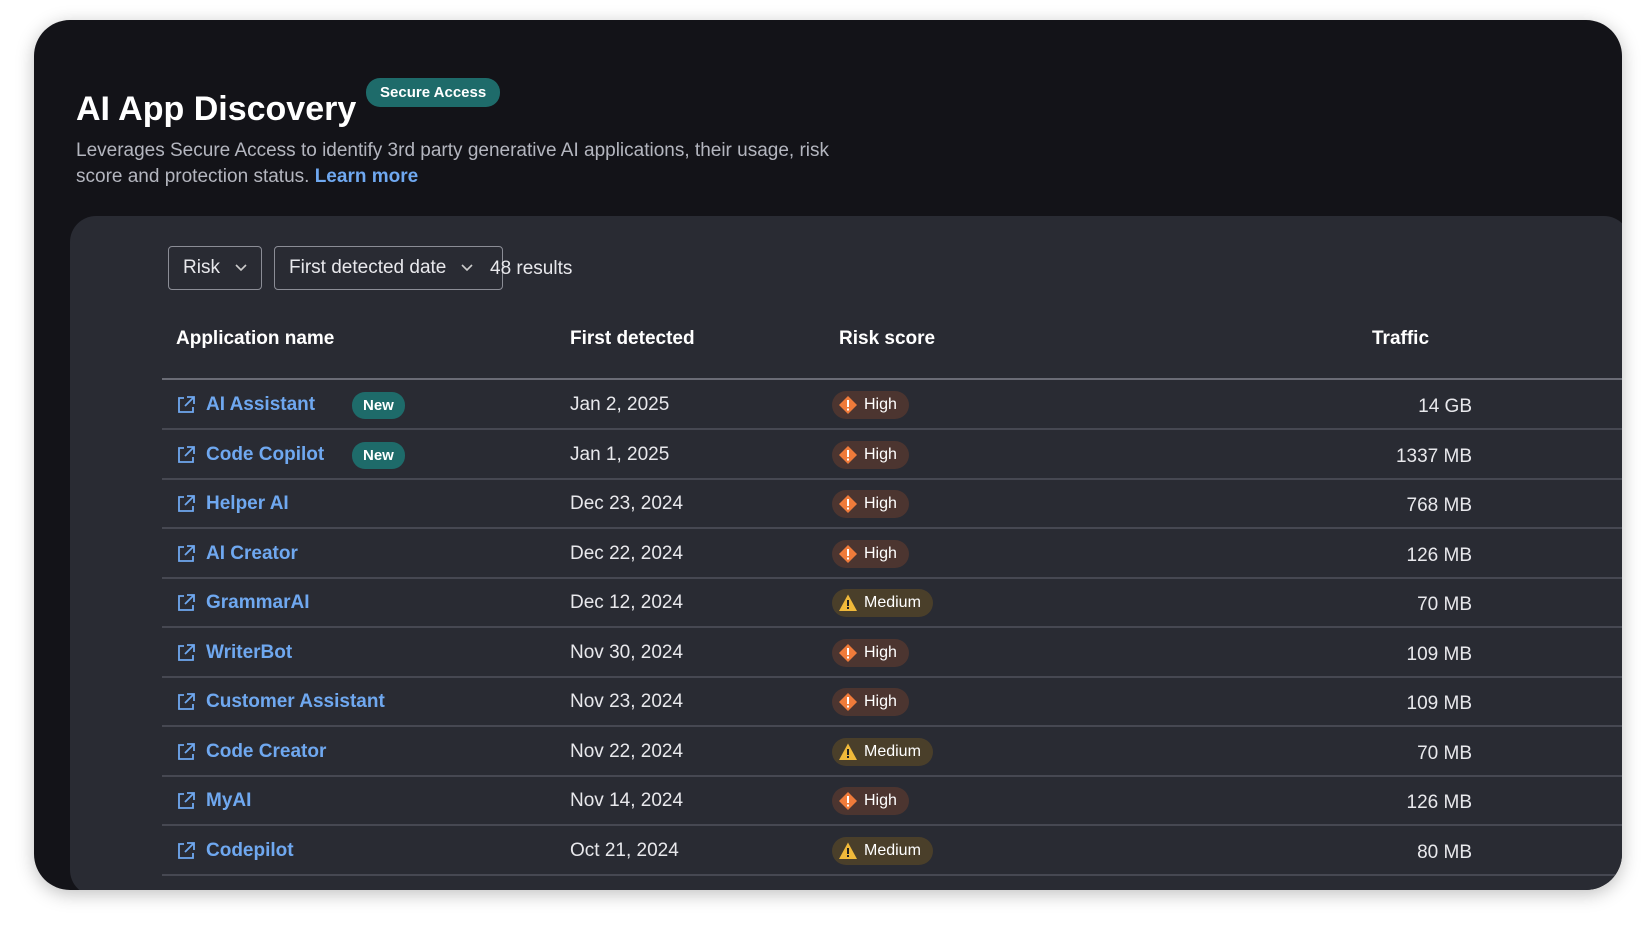 This screenshot has width=1644, height=926. Describe the element at coordinates (250, 850) in the screenshot. I see `app-name: Codepilot` at that location.